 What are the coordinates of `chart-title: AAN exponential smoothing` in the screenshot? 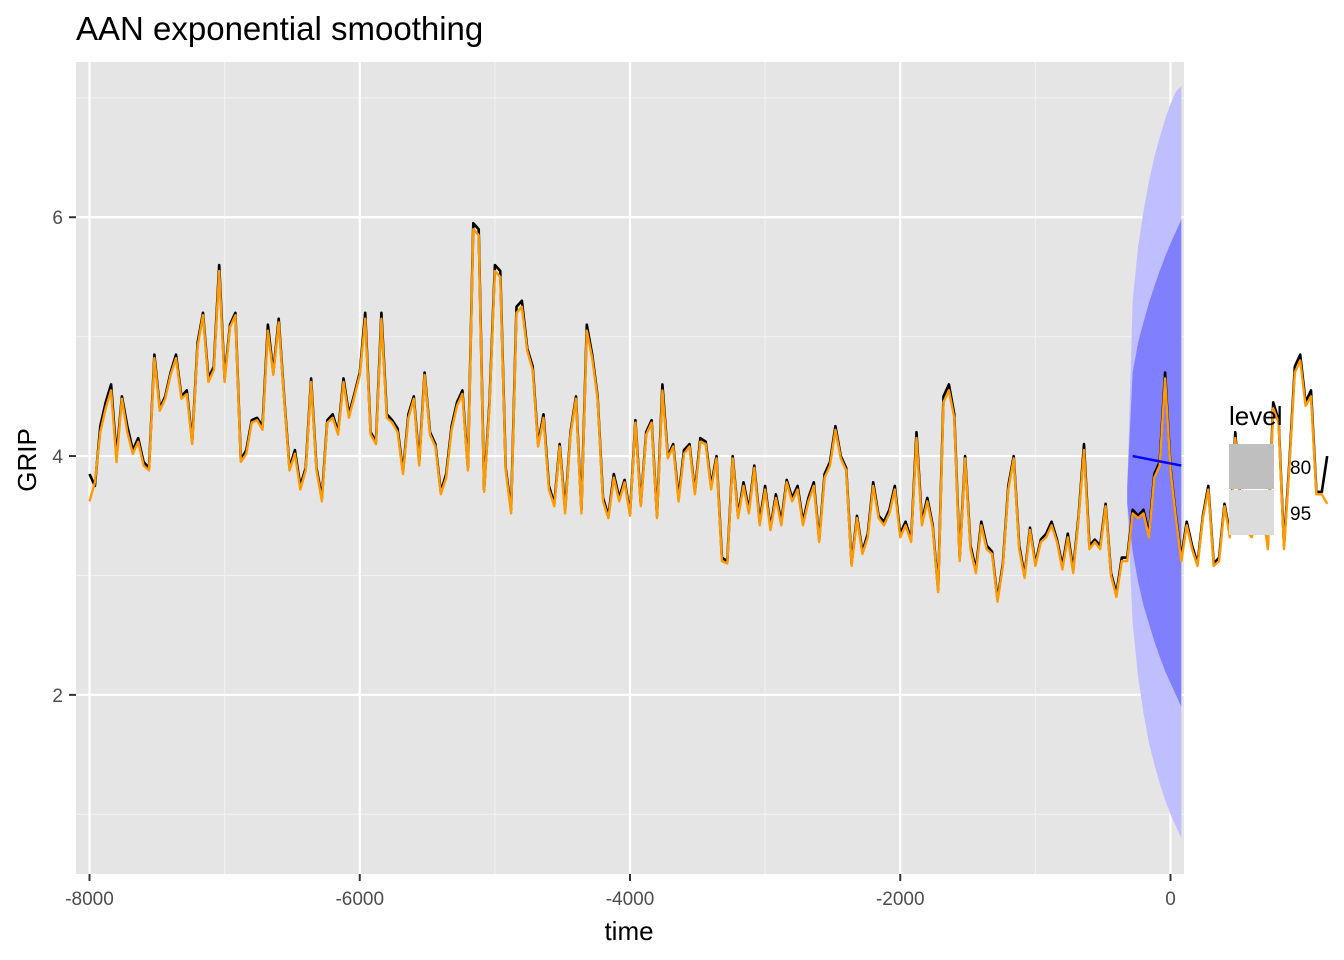 It's located at (279, 28).